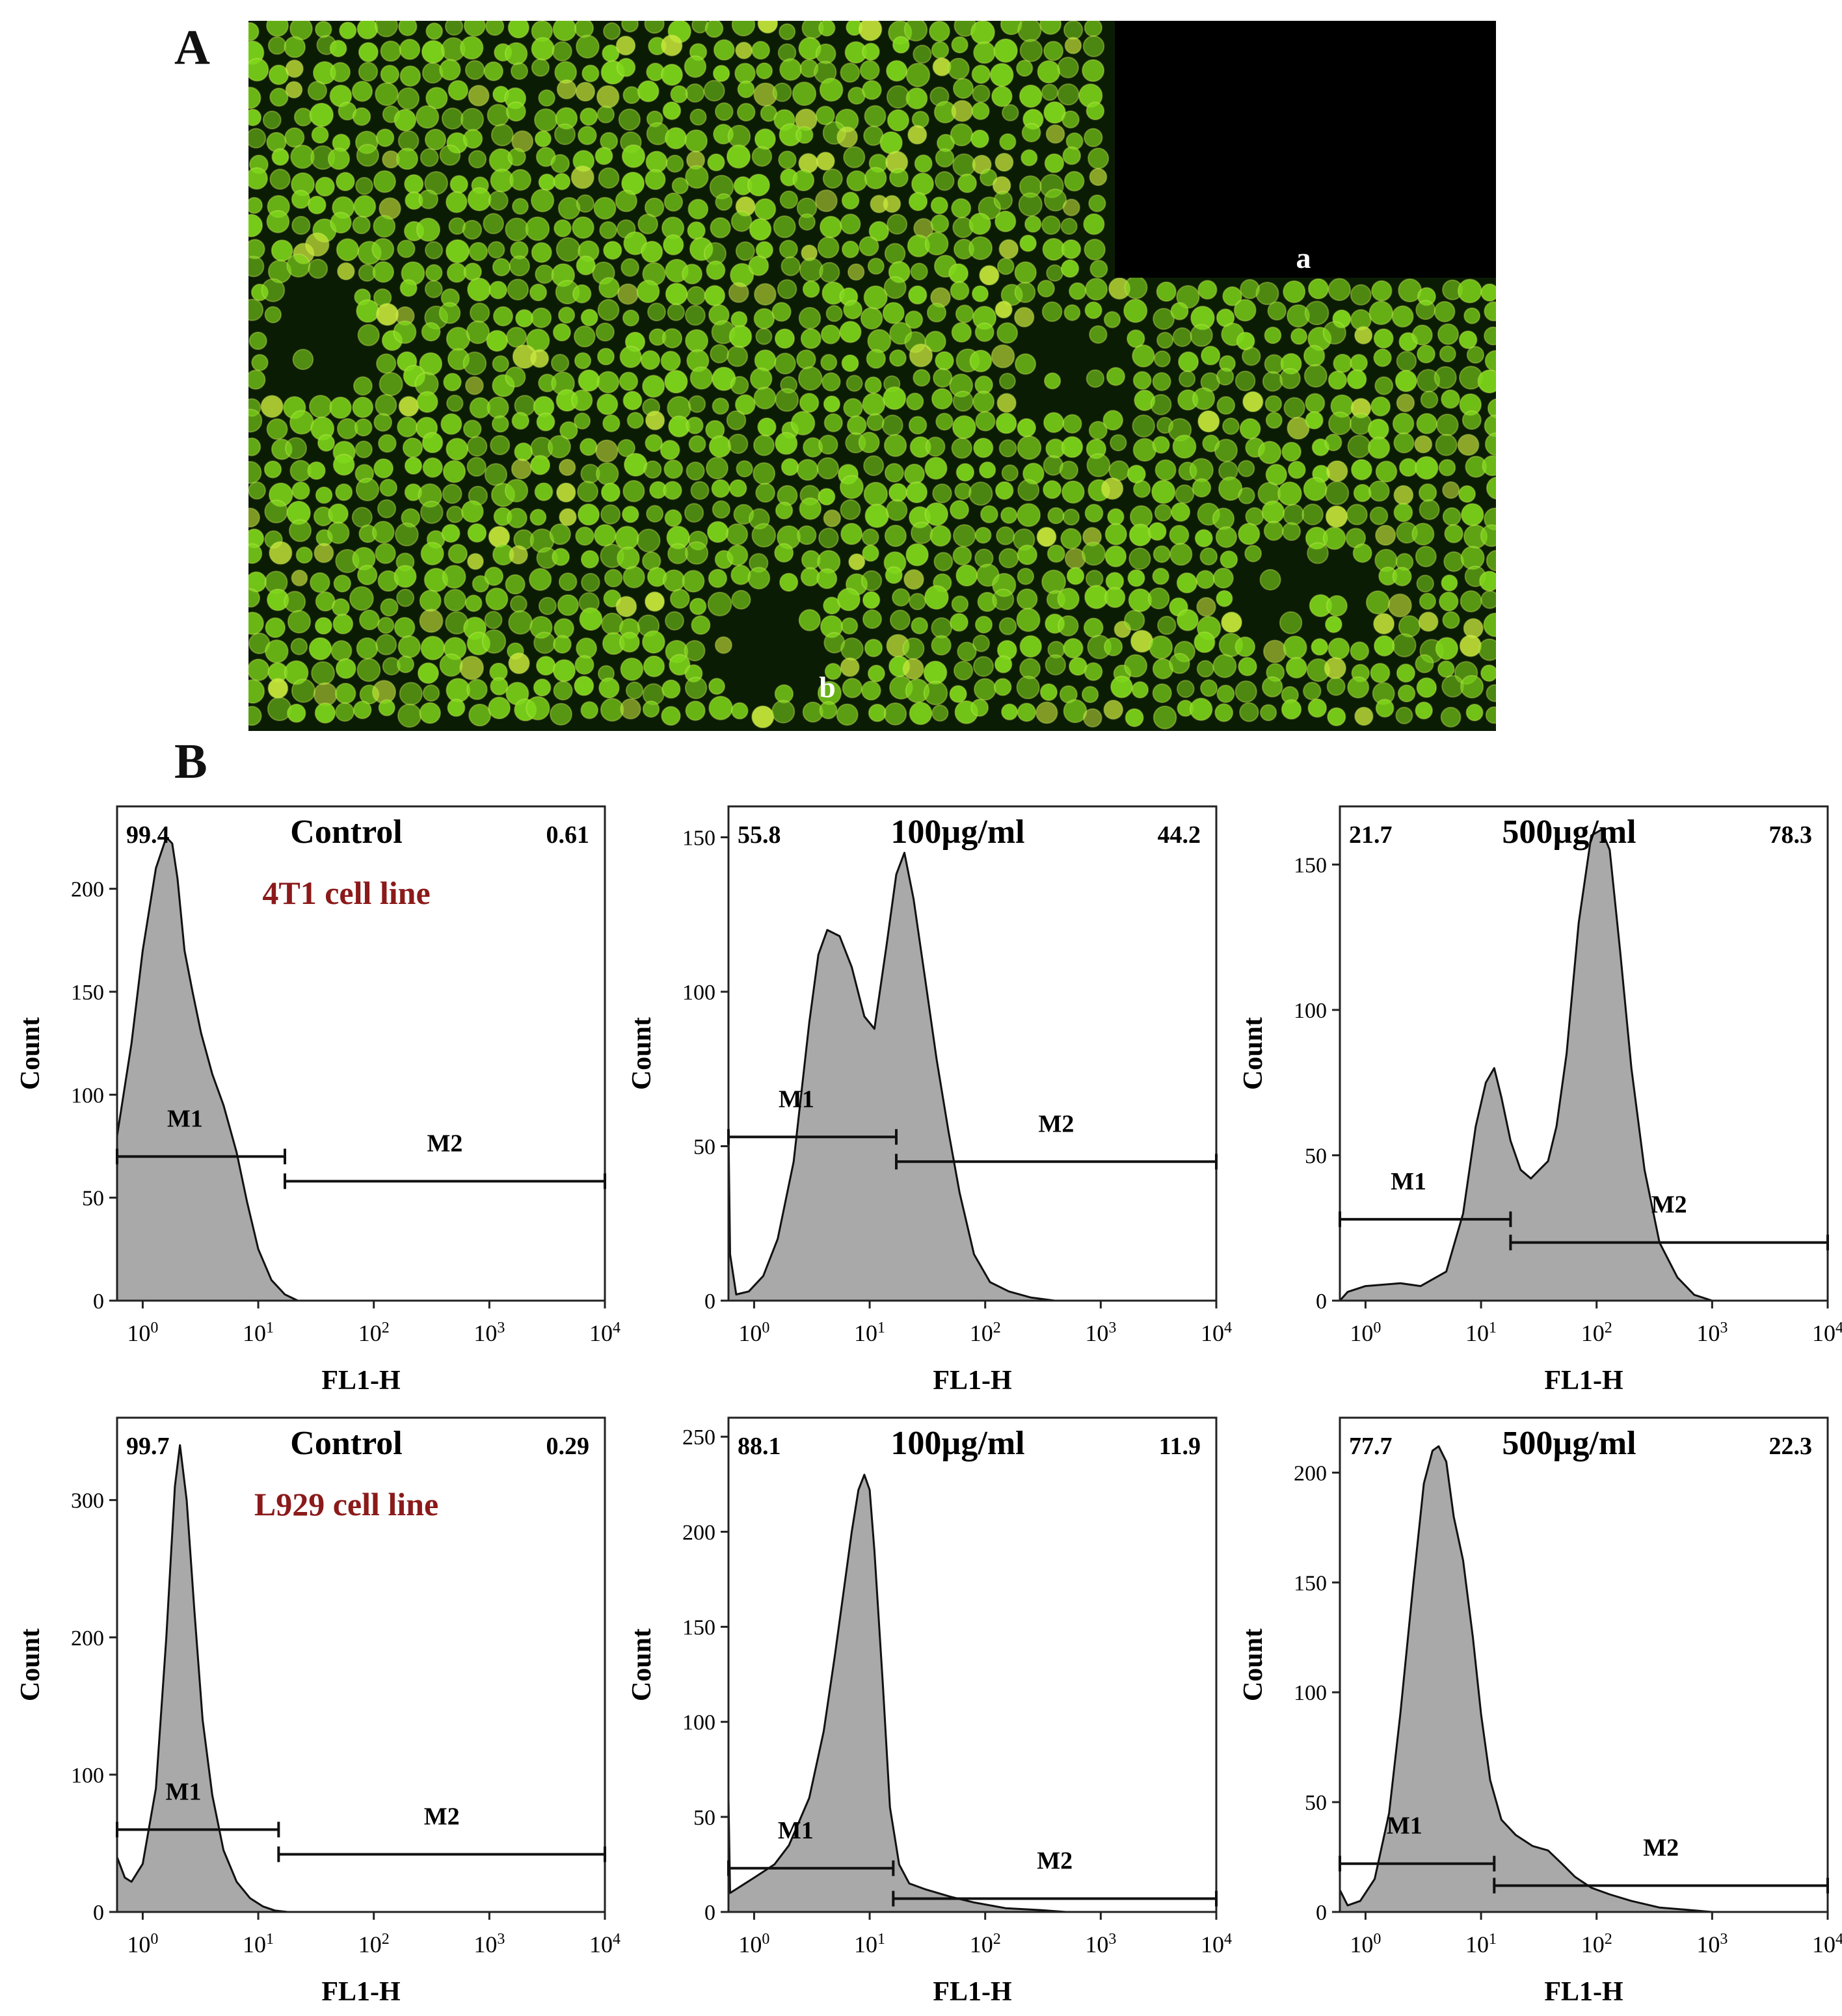  What do you see at coordinates (1253, 1664) in the screenshot?
I see `y-axis-label: Count` at bounding box center [1253, 1664].